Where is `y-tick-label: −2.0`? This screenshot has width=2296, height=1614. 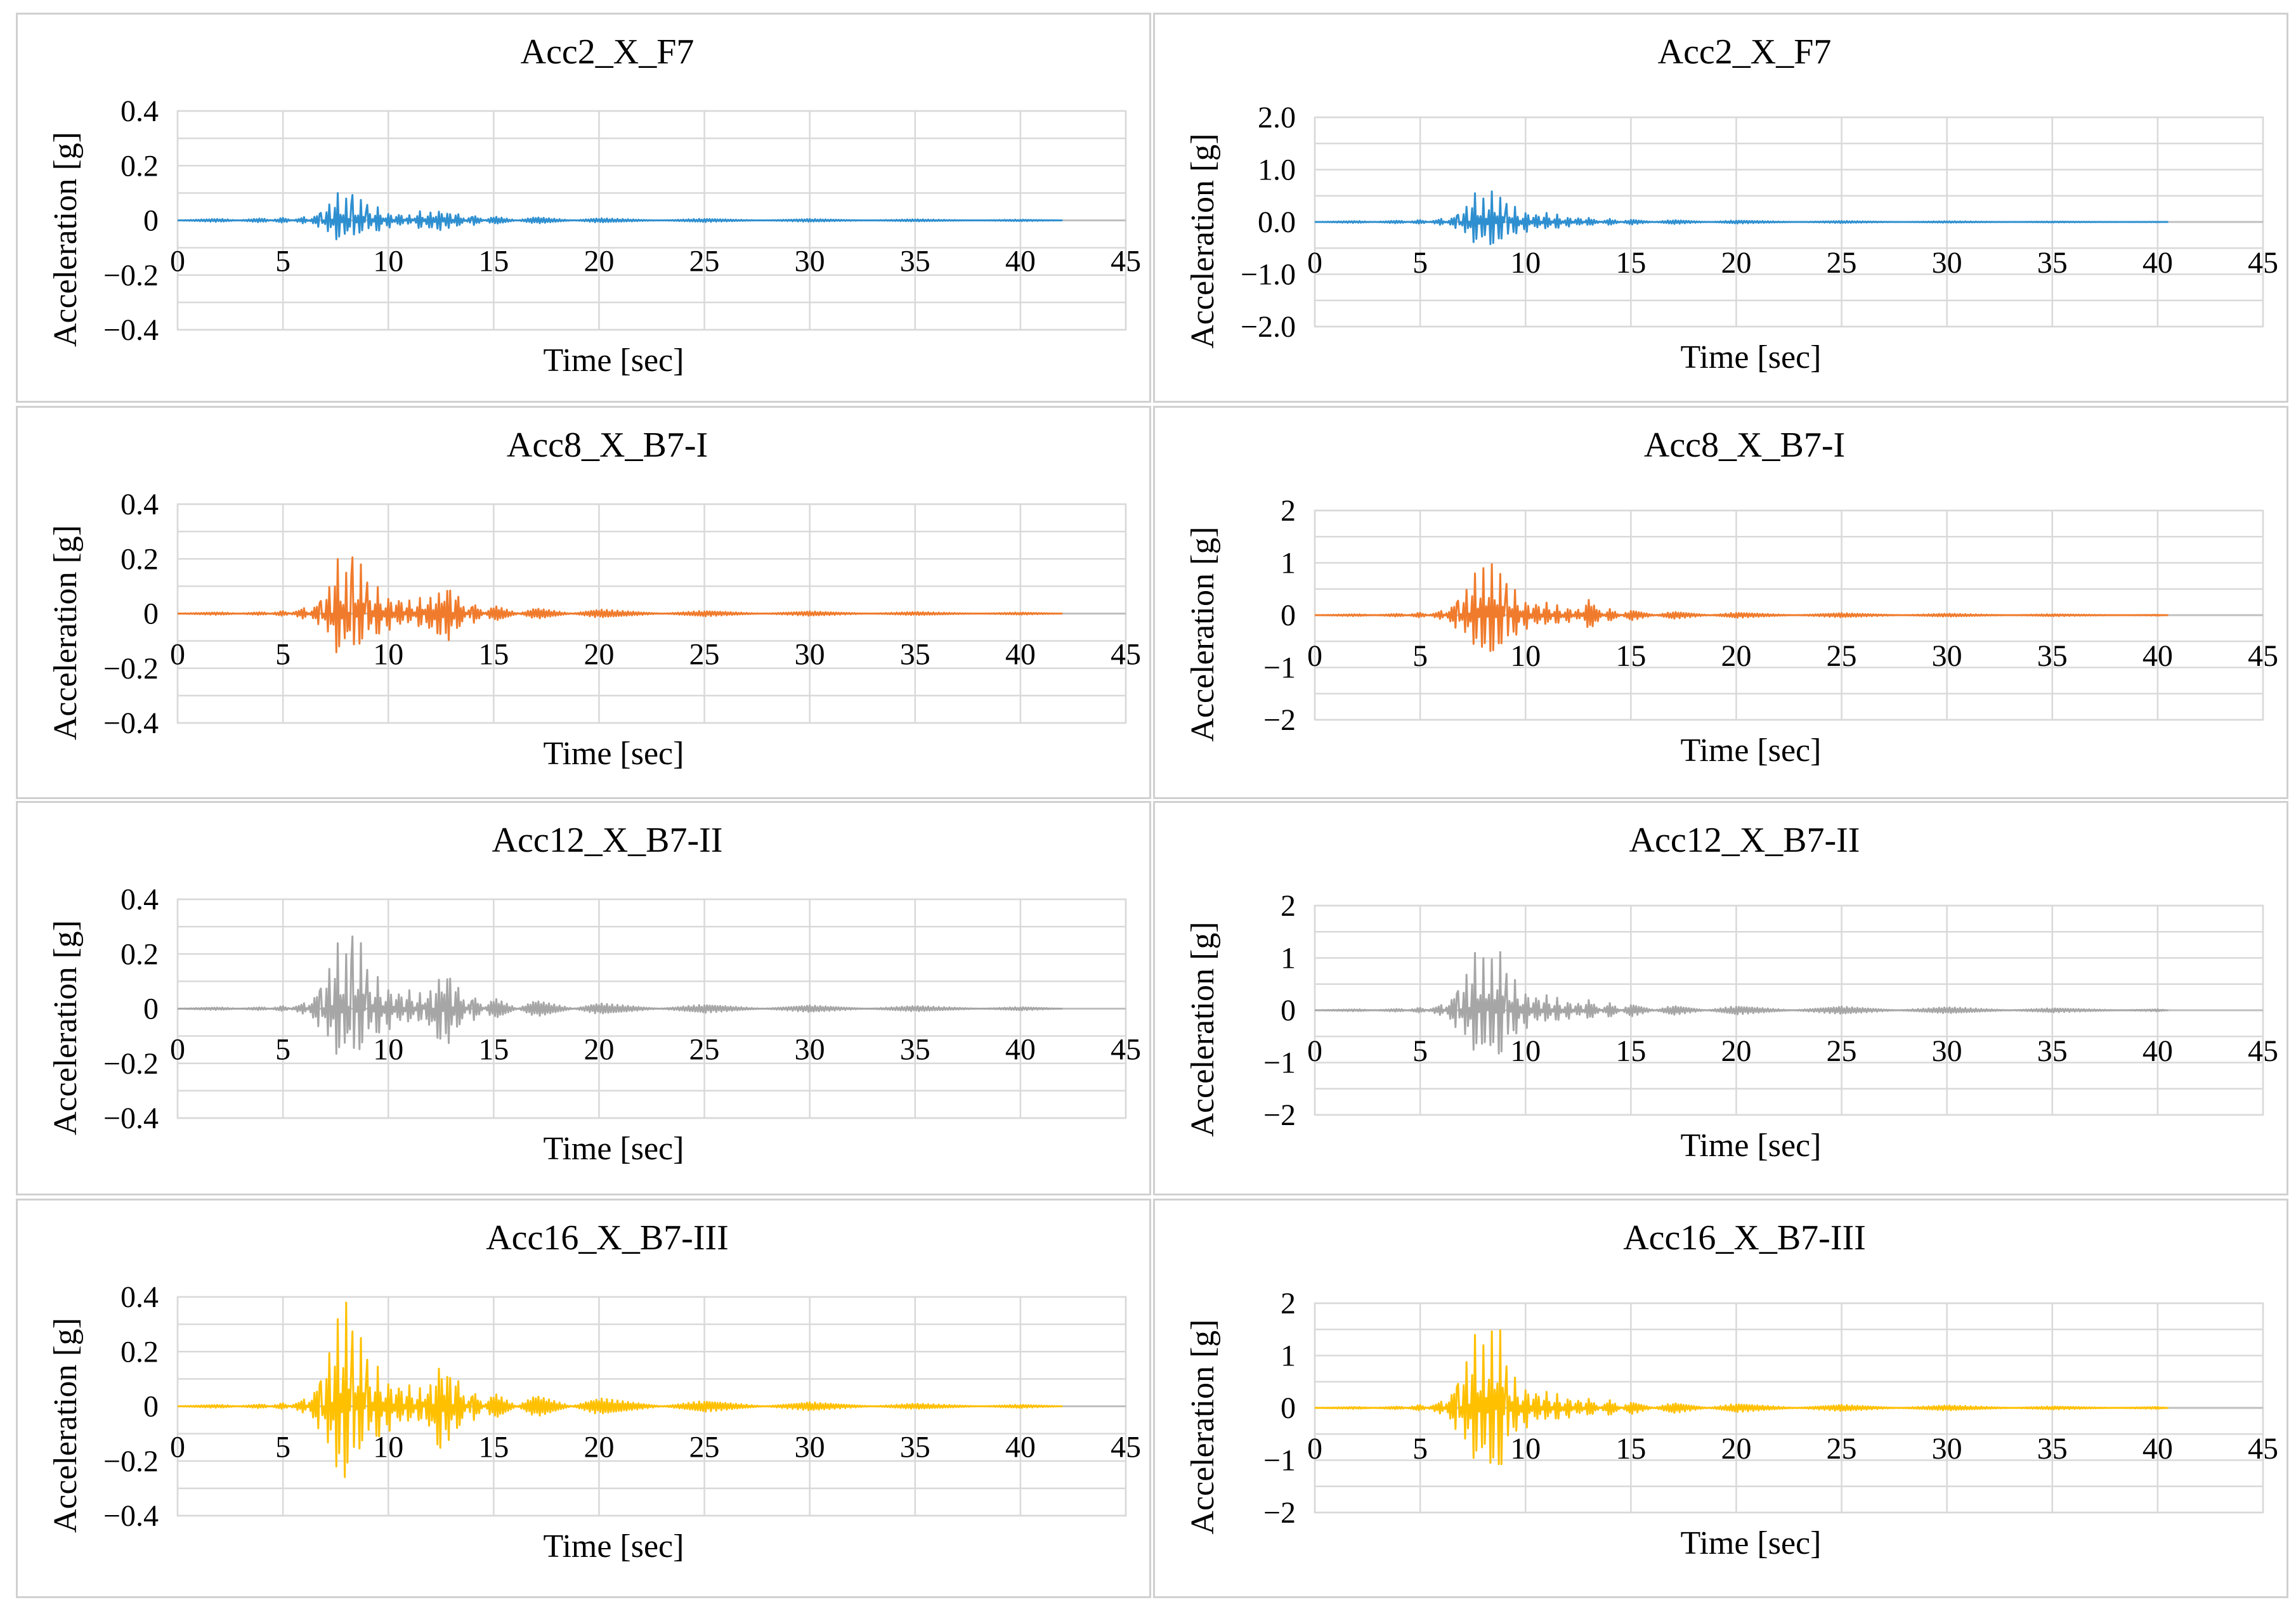
y-tick-label: −2.0 is located at coordinates (1268, 327).